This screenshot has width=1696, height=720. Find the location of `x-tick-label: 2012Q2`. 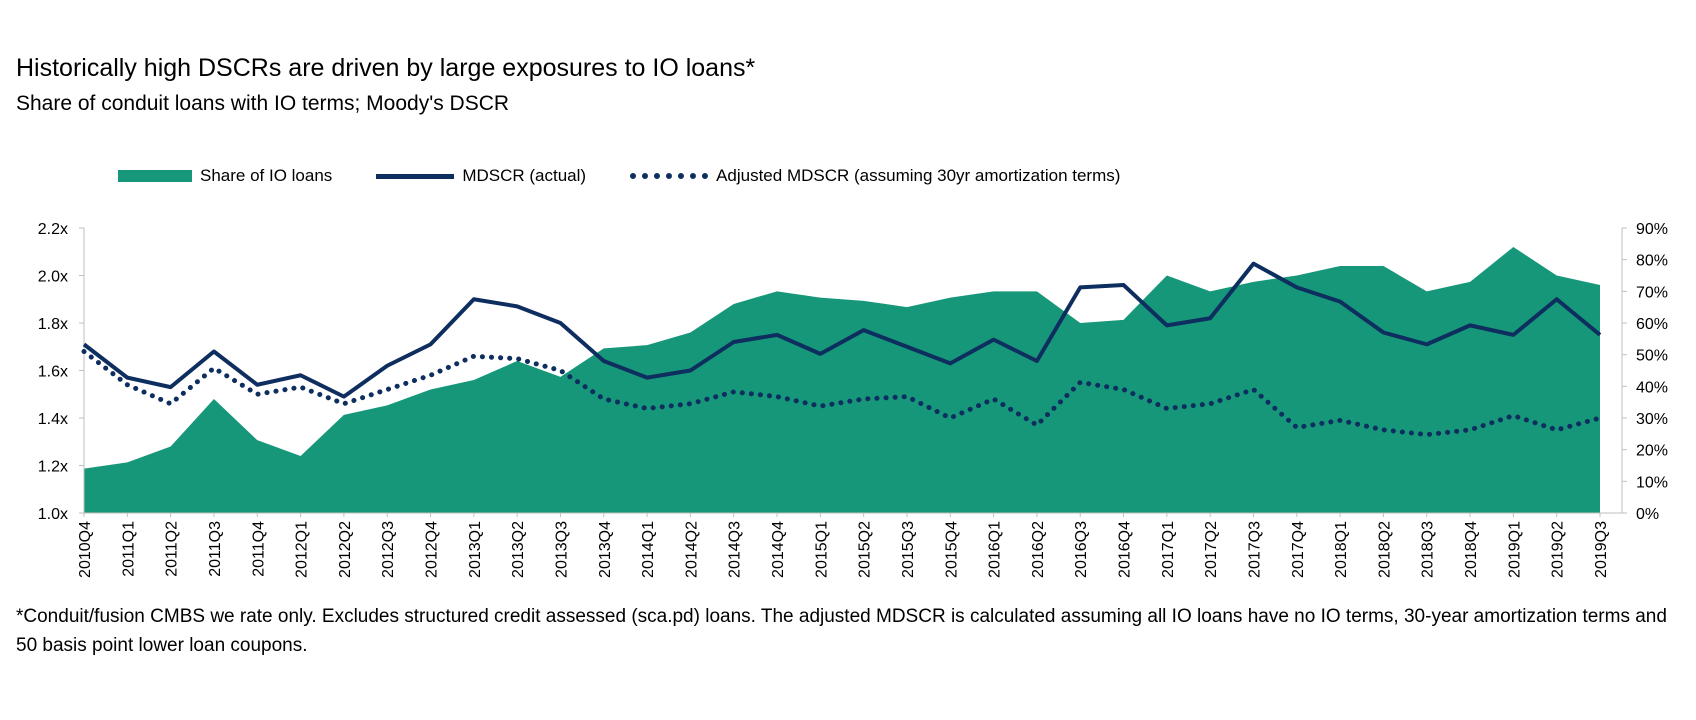

x-tick-label: 2012Q2 is located at coordinates (345, 549).